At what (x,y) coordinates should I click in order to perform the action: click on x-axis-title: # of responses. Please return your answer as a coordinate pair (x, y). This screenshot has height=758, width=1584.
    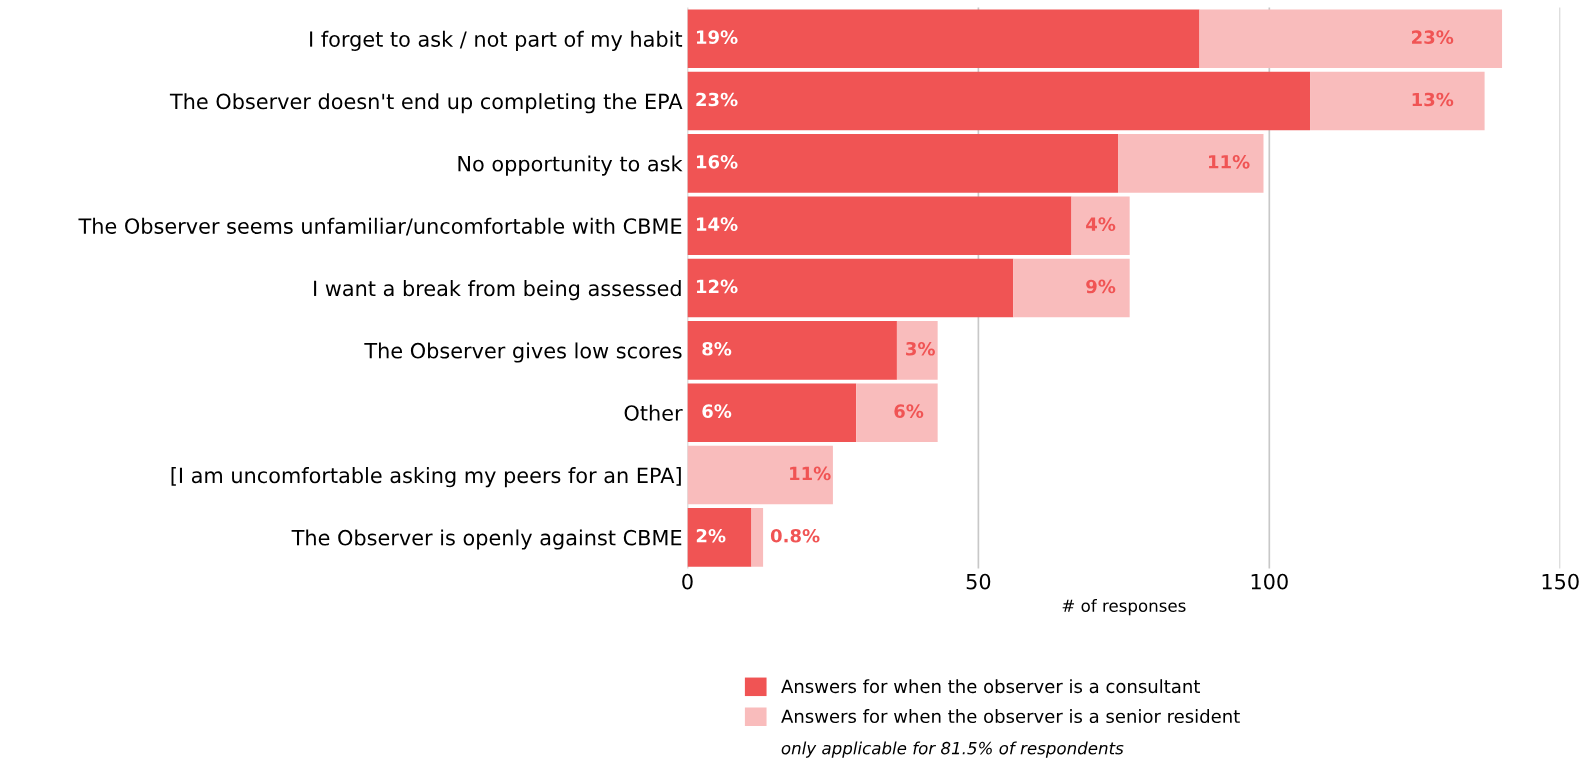
    Looking at the image, I should click on (1124, 607).